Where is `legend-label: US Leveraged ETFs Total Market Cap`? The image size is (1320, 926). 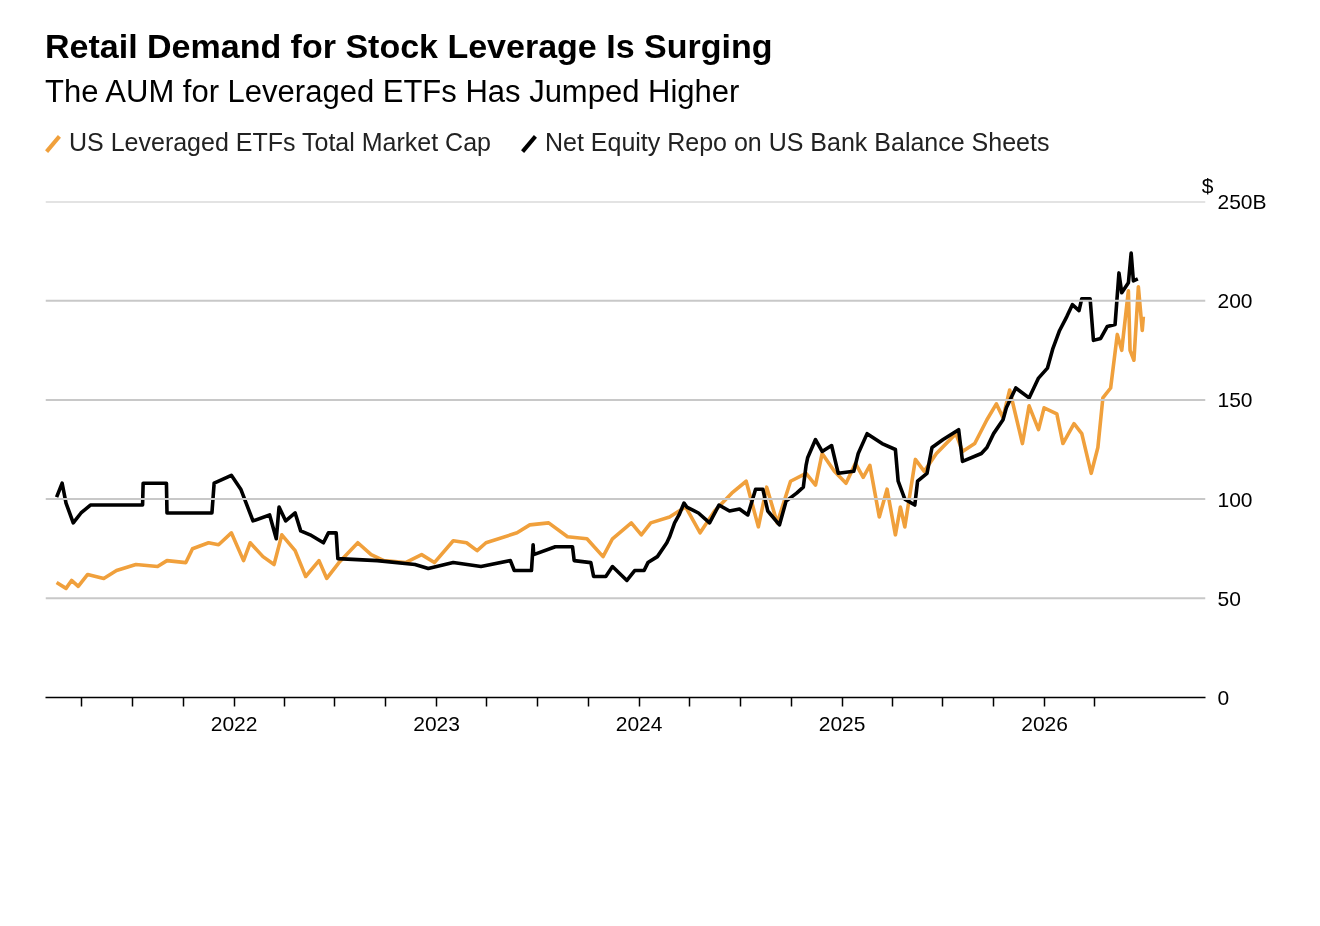
legend-label: US Leveraged ETFs Total Market Cap is located at coordinates (279, 142).